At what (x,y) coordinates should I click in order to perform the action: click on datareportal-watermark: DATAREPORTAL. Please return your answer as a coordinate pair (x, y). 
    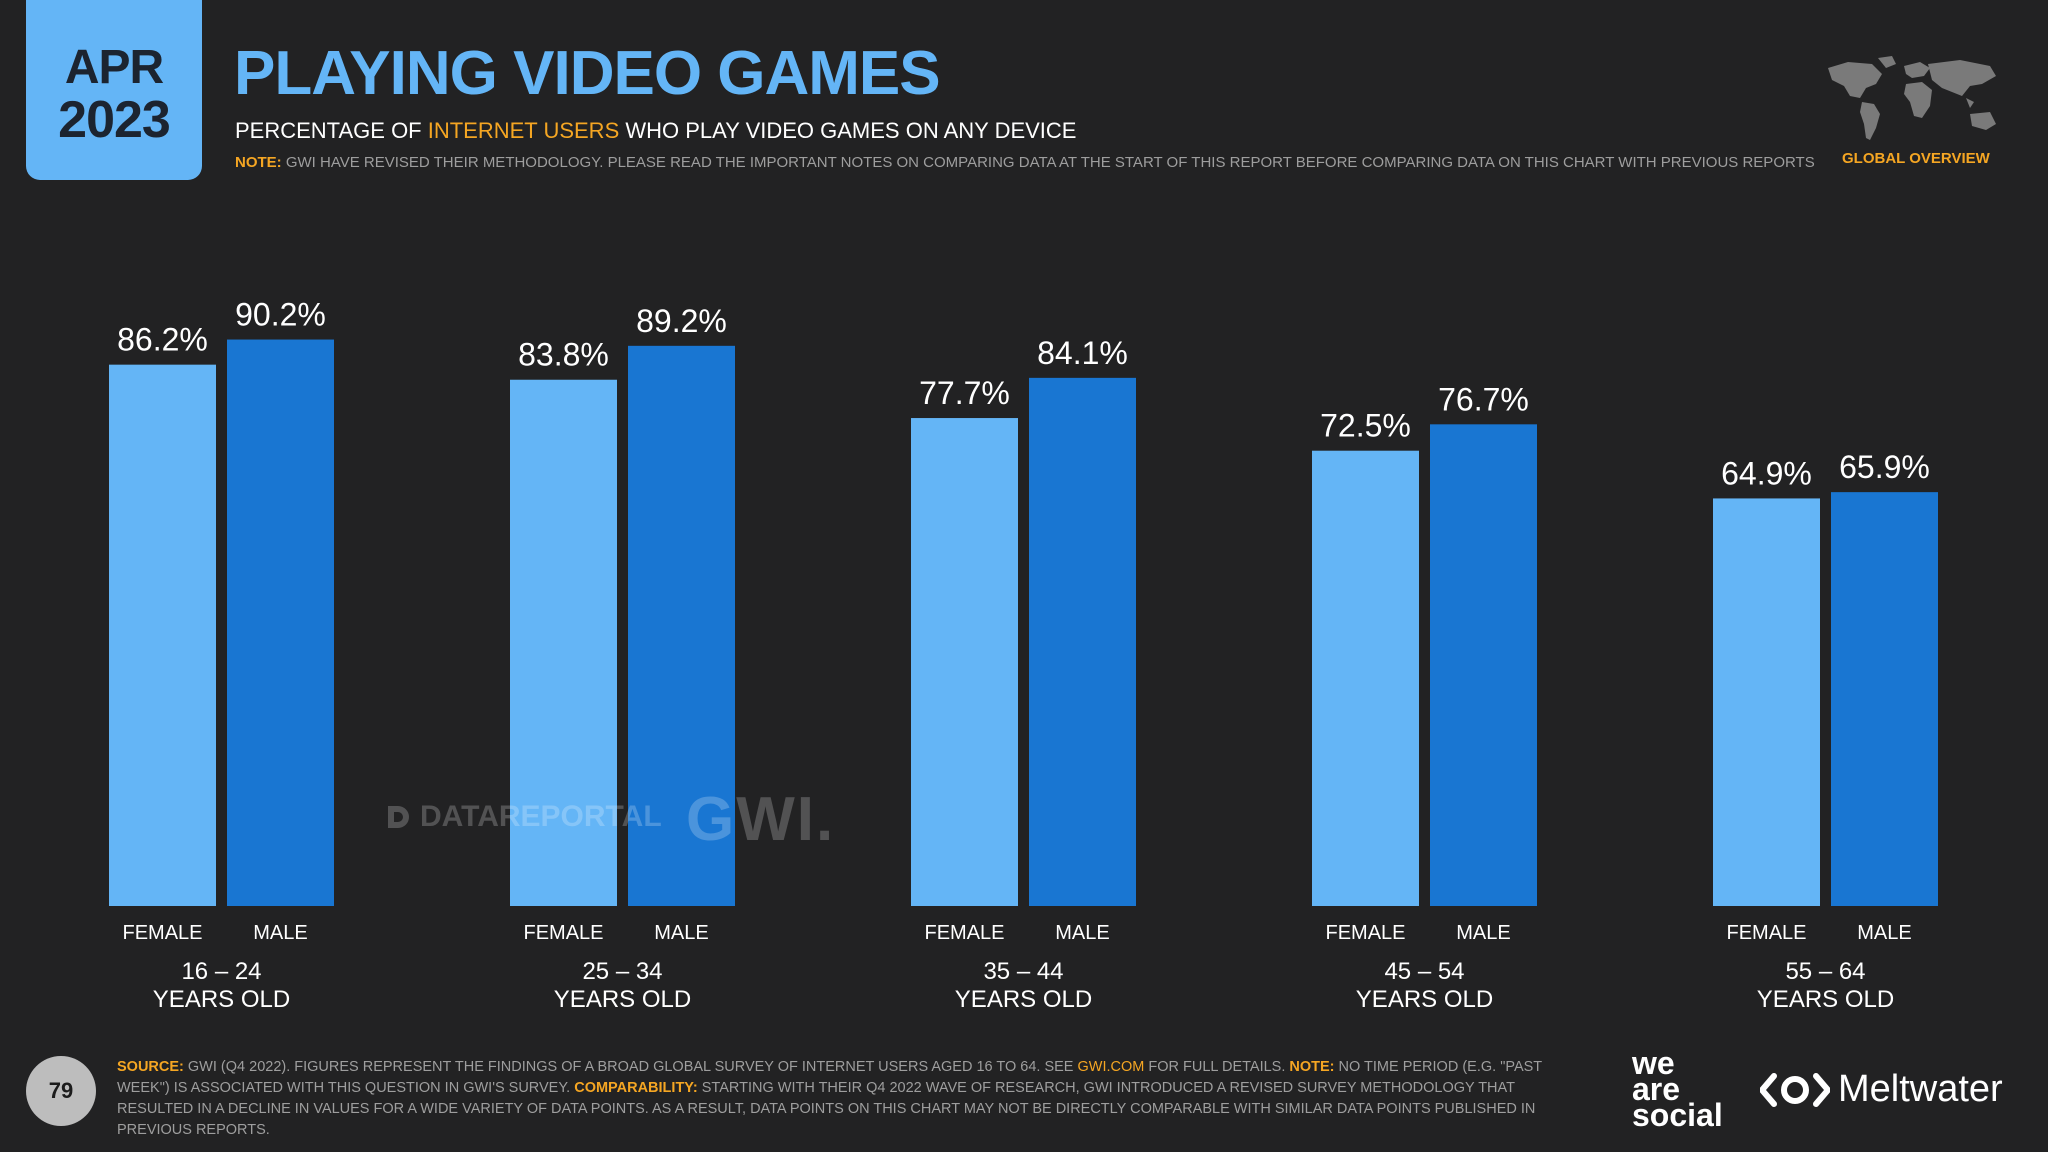
    Looking at the image, I should click on (523, 817).